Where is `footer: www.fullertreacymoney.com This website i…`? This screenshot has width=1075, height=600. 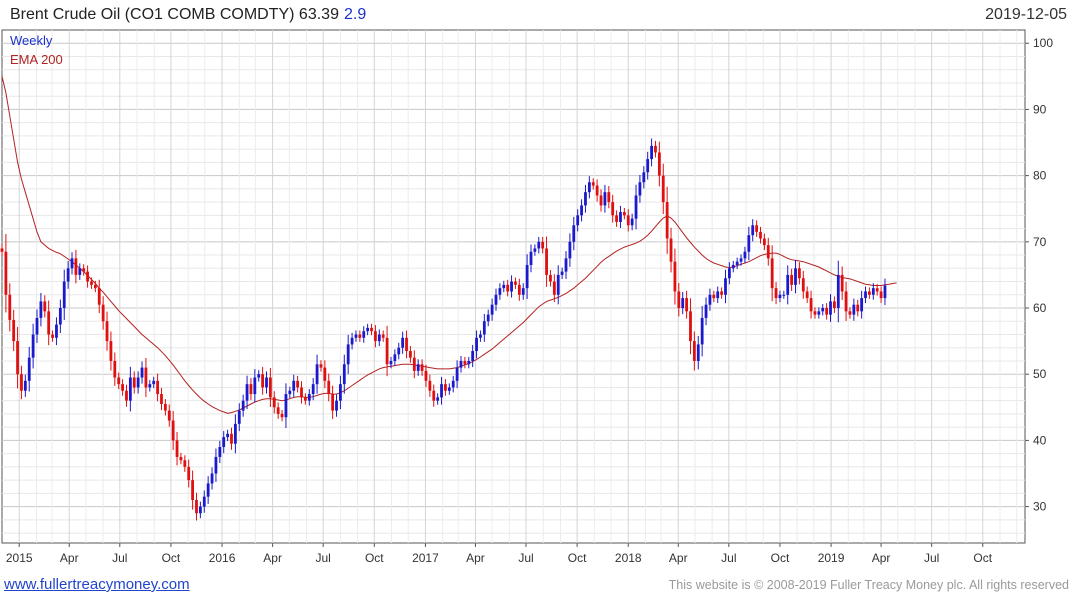
footer: www.fullertreacymoney.com This website i… is located at coordinates (537, 586).